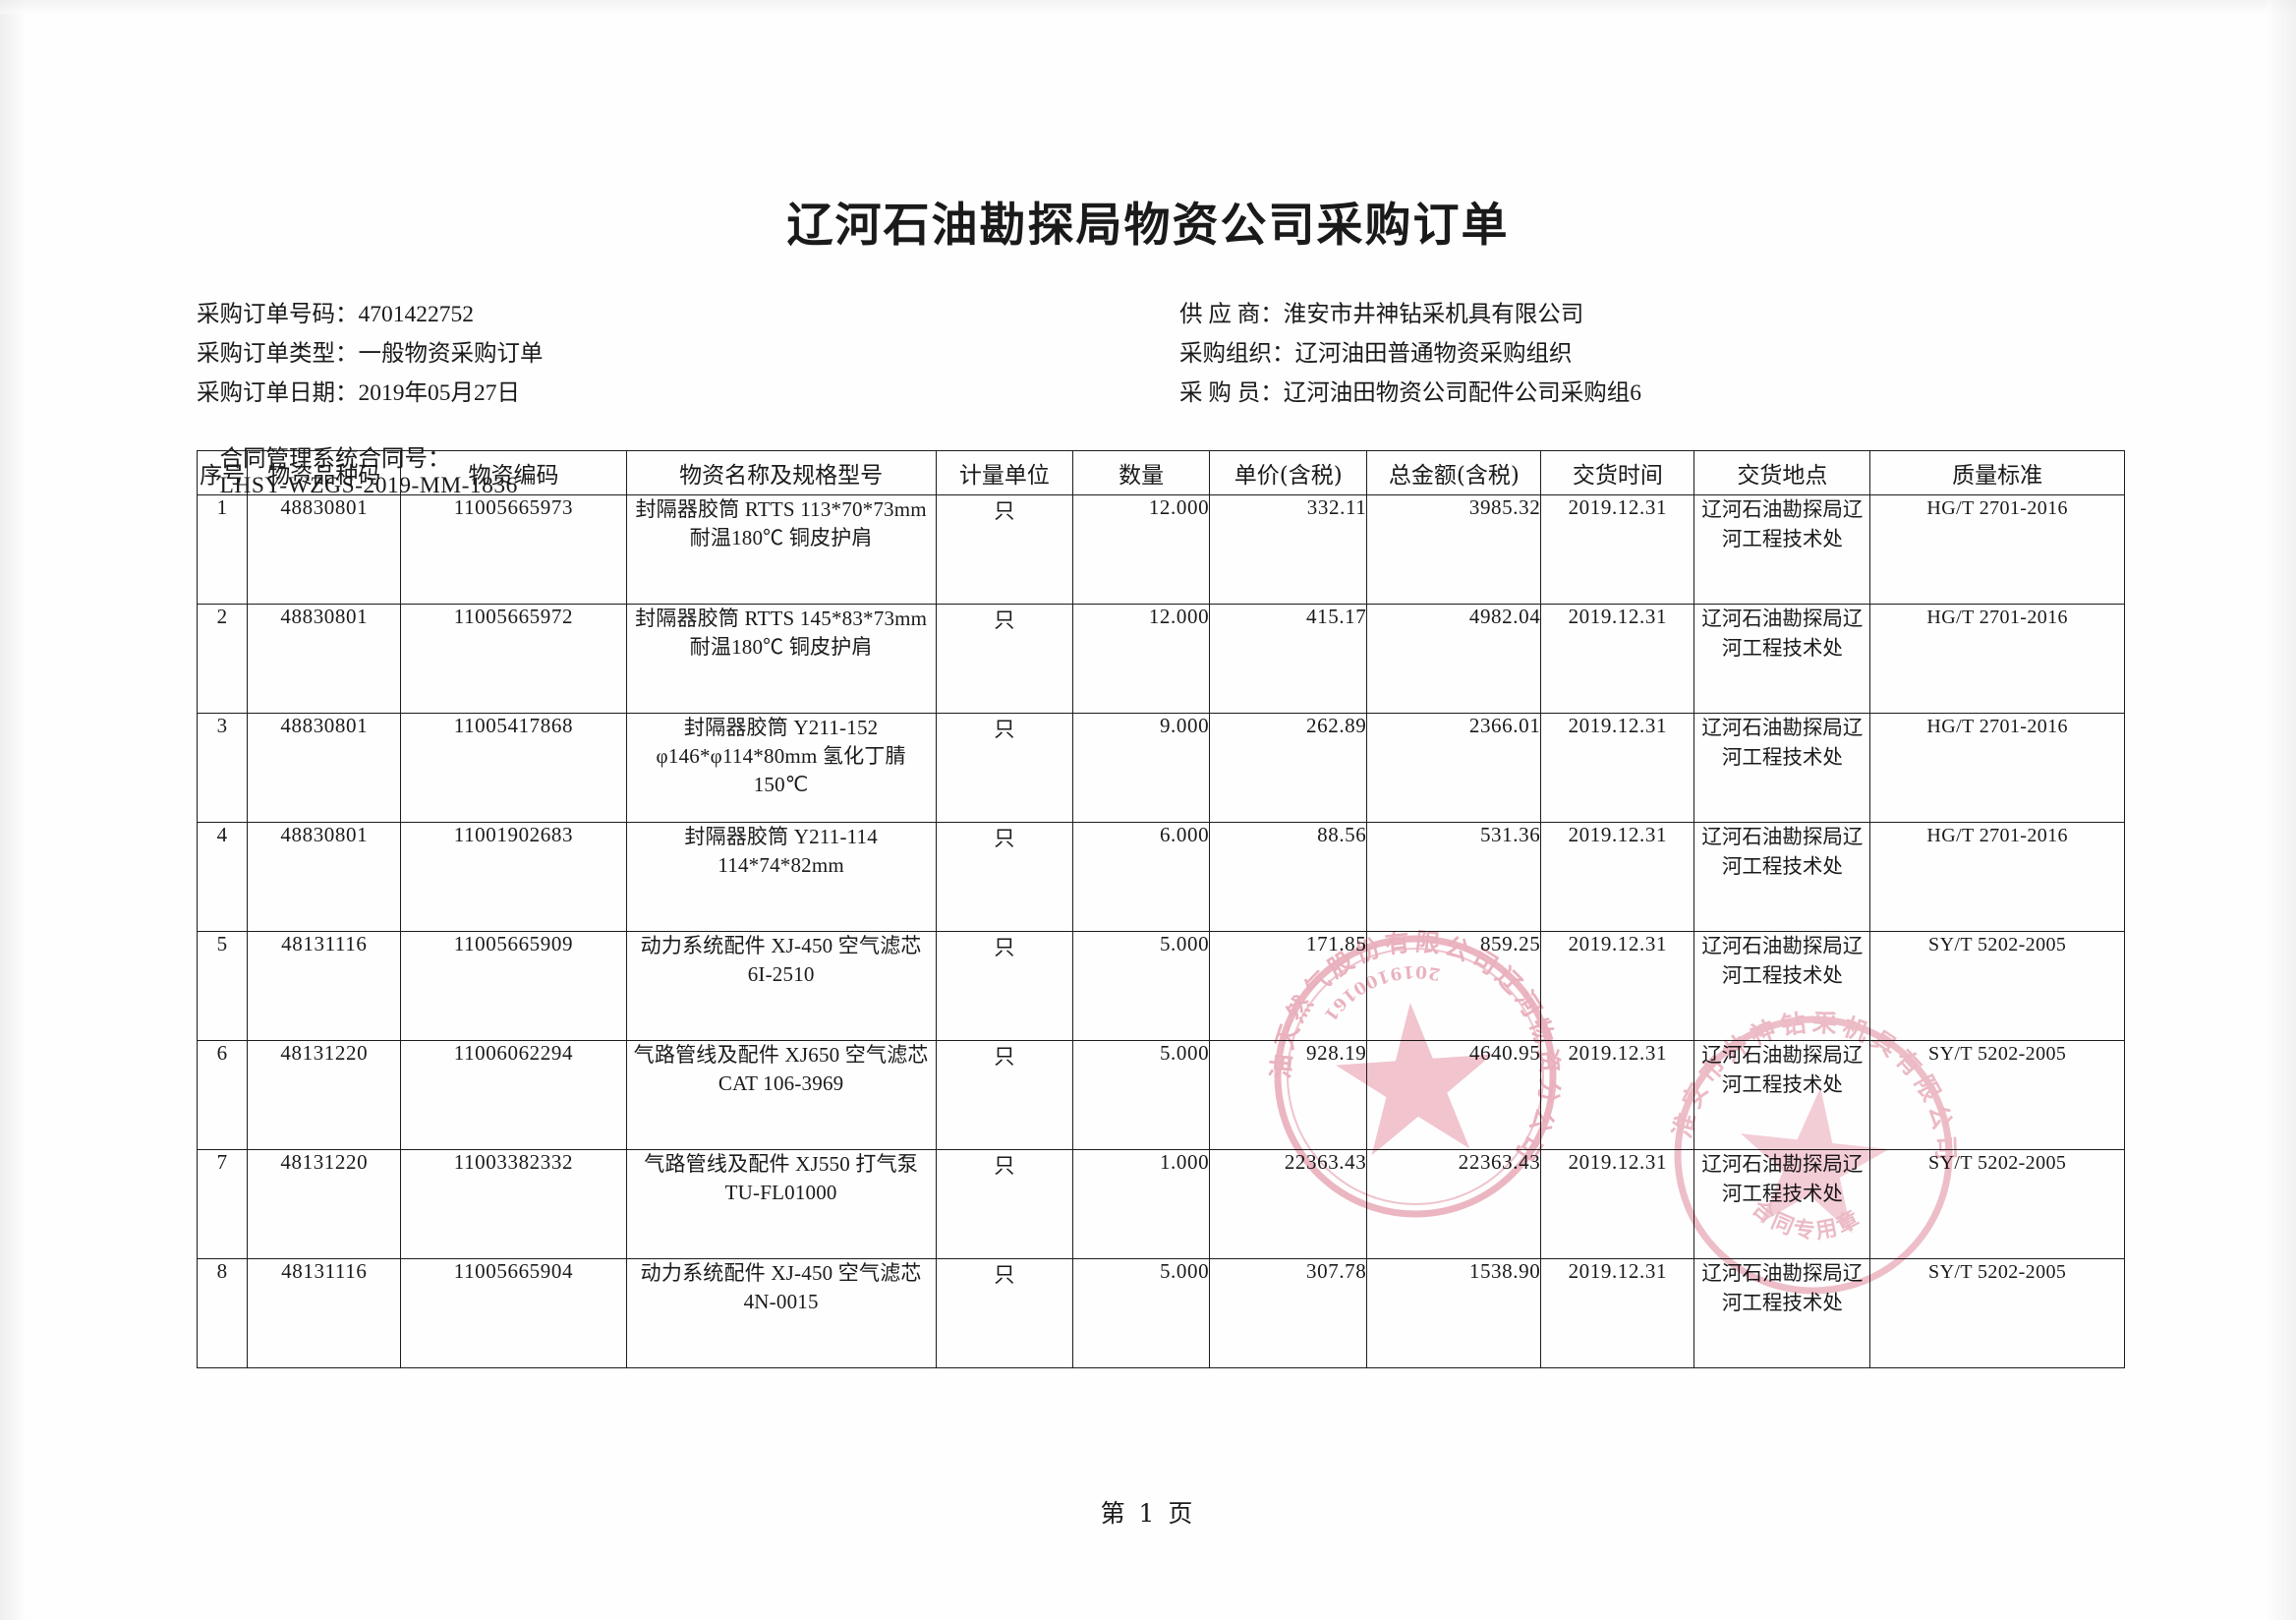  Describe the element at coordinates (223, 549) in the screenshot. I see `cell-index: 1` at that location.